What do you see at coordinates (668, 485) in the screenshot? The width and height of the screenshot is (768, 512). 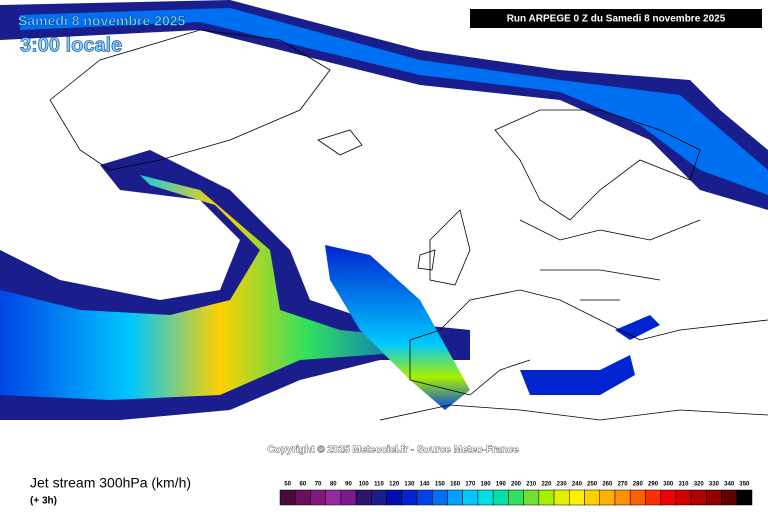 I see `legend-label: 300` at bounding box center [668, 485].